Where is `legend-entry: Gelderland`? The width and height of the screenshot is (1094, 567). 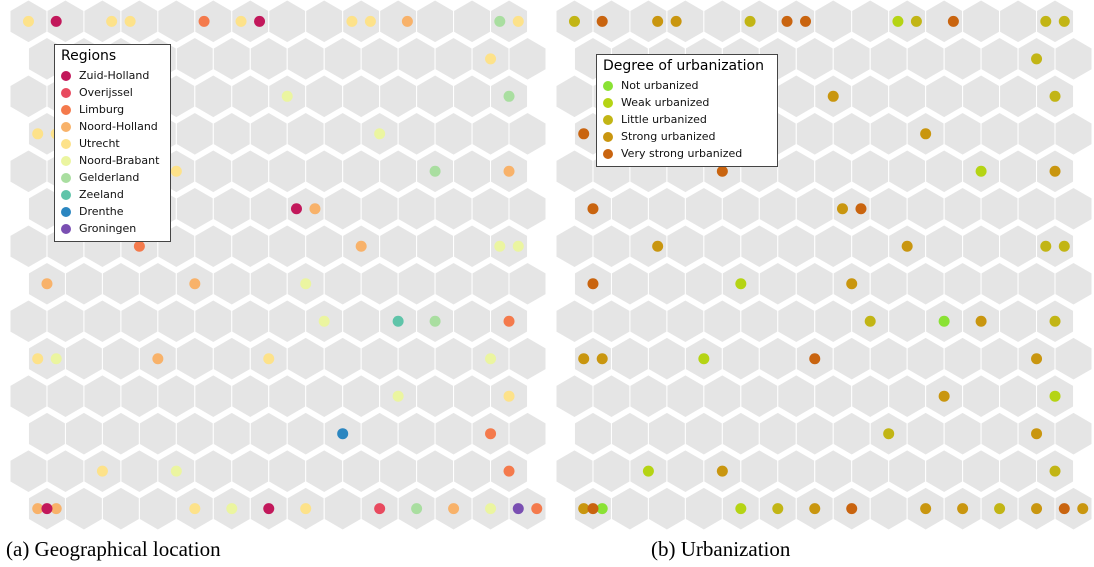 legend-entry: Gelderland is located at coordinates (112, 177).